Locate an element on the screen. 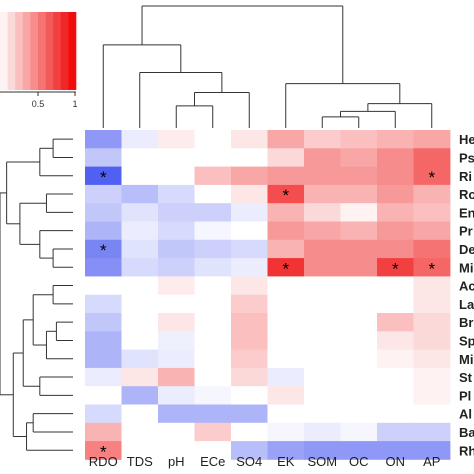 Image resolution: width=474 pixels, height=474 pixels. column-label: AP is located at coordinates (431, 461).